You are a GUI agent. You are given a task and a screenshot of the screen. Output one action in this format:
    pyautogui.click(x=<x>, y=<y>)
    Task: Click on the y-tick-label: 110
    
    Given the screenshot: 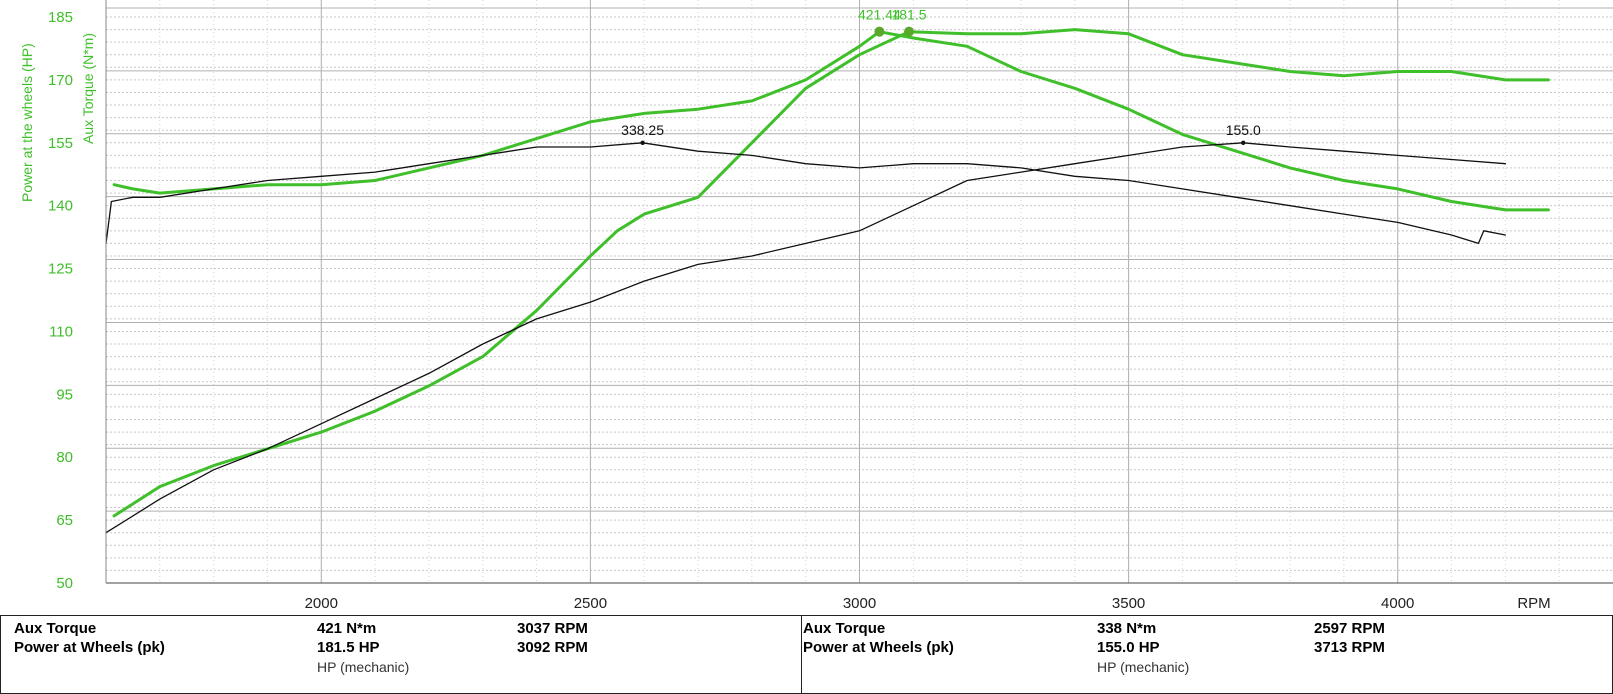 What is the action you would take?
    pyautogui.click(x=61, y=331)
    